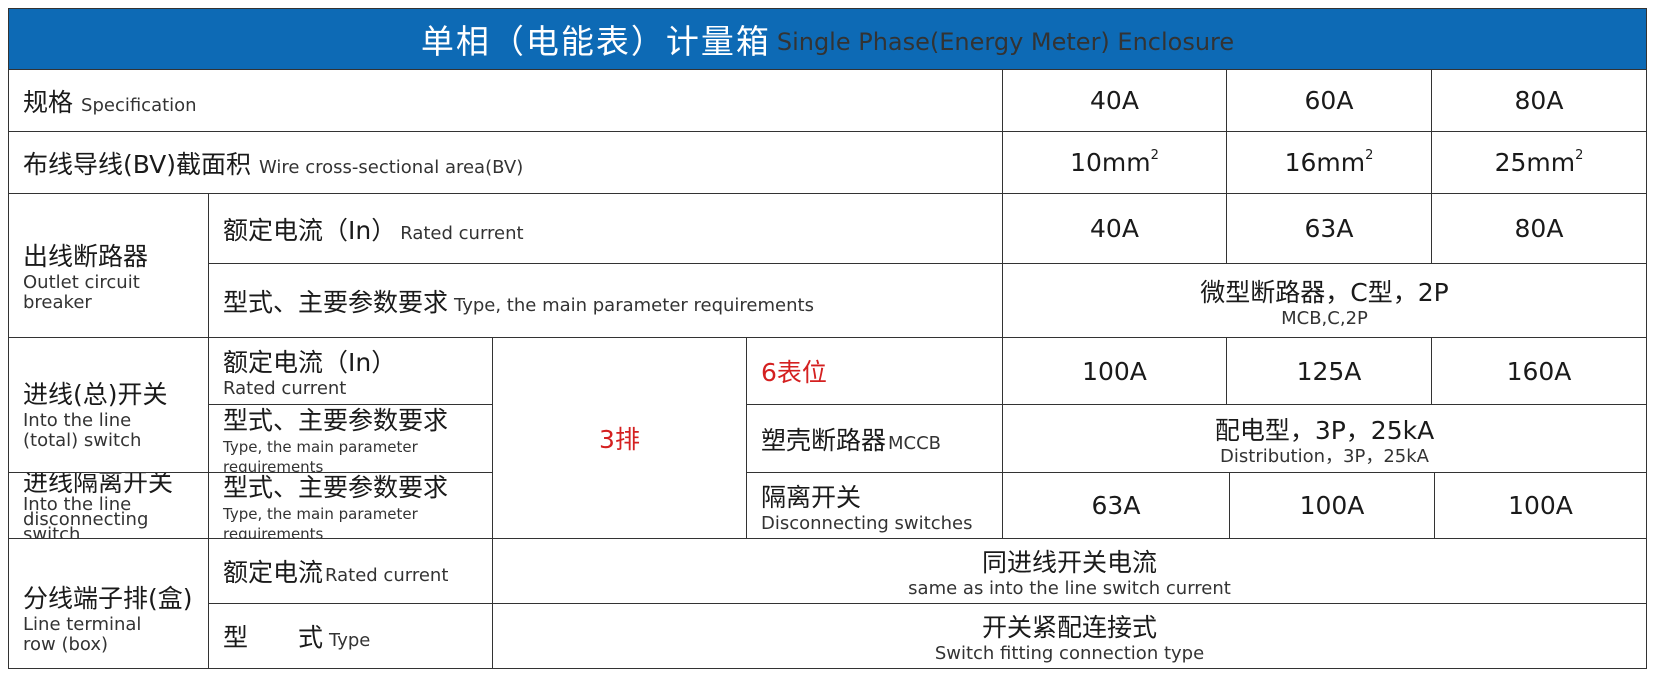  Describe the element at coordinates (350, 571) in the screenshot. I see `terminal-rated-label: 额定电流 Rated current` at that location.